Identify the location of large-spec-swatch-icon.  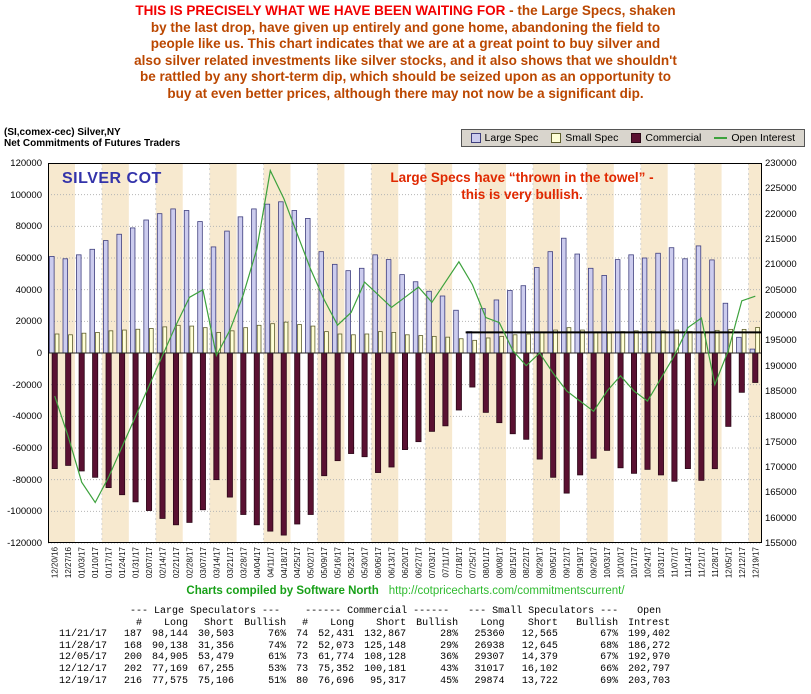
(475, 138).